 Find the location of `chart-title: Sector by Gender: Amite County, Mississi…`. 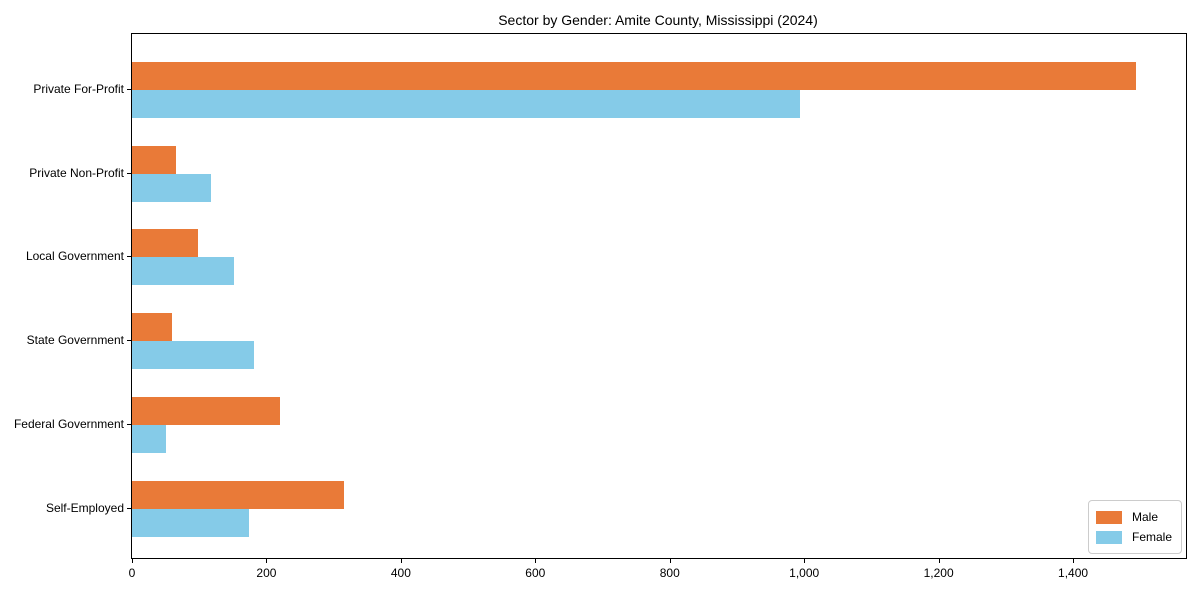

chart-title: Sector by Gender: Amite County, Mississi… is located at coordinates (658, 20).